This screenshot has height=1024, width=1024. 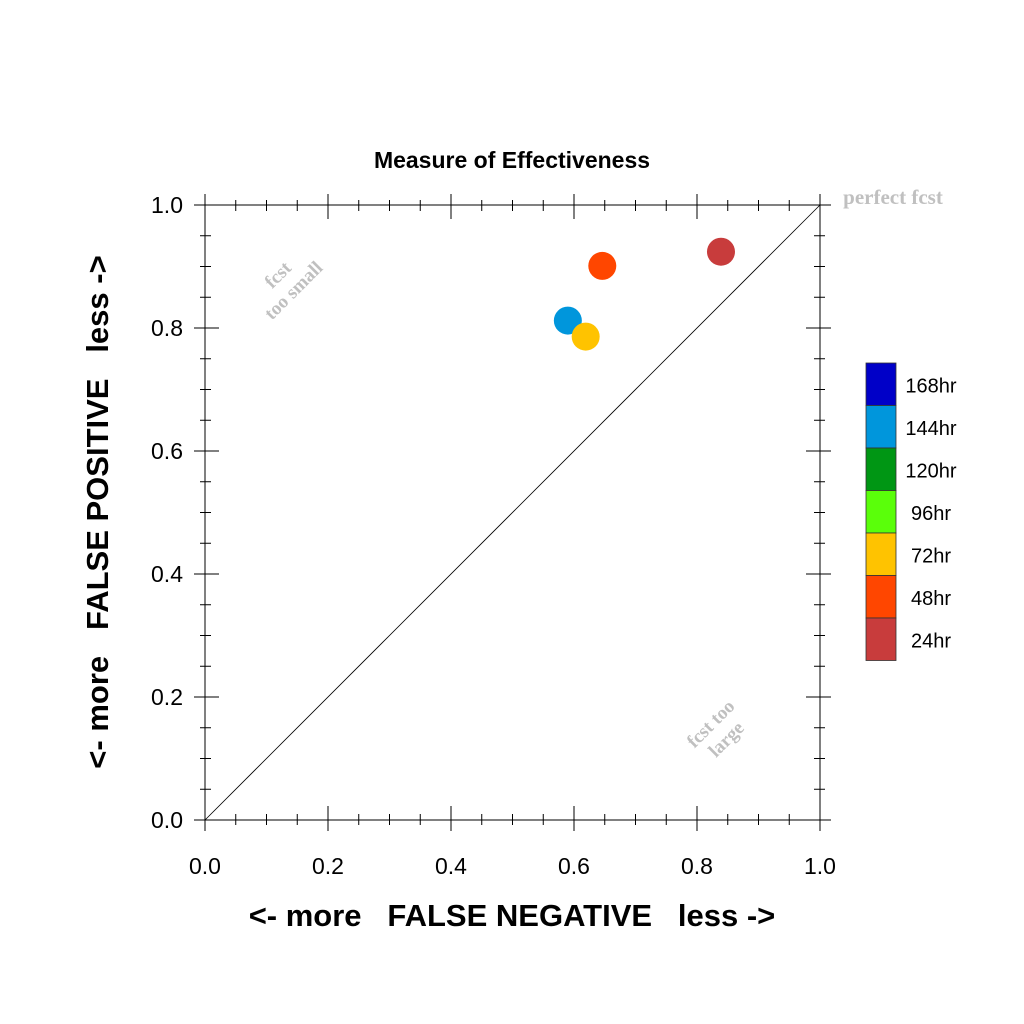 I want to click on legend-swatch-120hr, so click(x=881, y=469).